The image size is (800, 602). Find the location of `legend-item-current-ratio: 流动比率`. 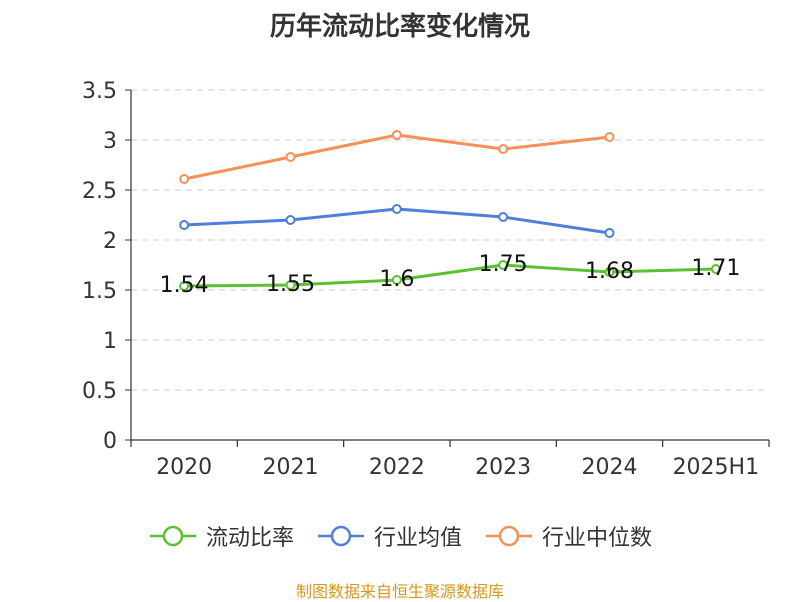

legend-item-current-ratio: 流动比率 is located at coordinates (221, 536).